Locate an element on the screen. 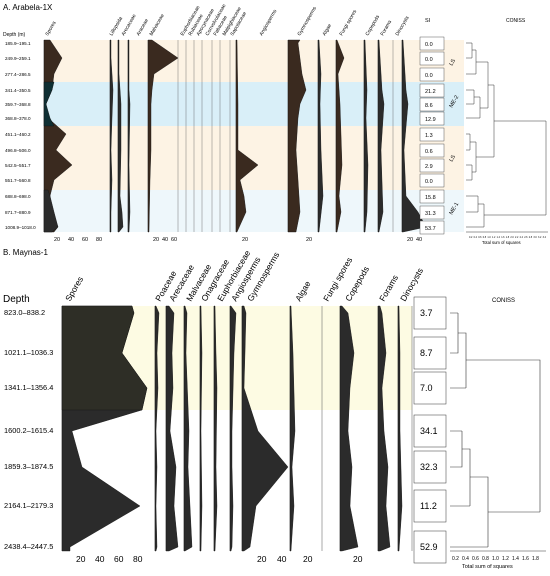 This screenshot has height=576, width=550. copepods-tick-b: 20 is located at coordinates (358, 559).